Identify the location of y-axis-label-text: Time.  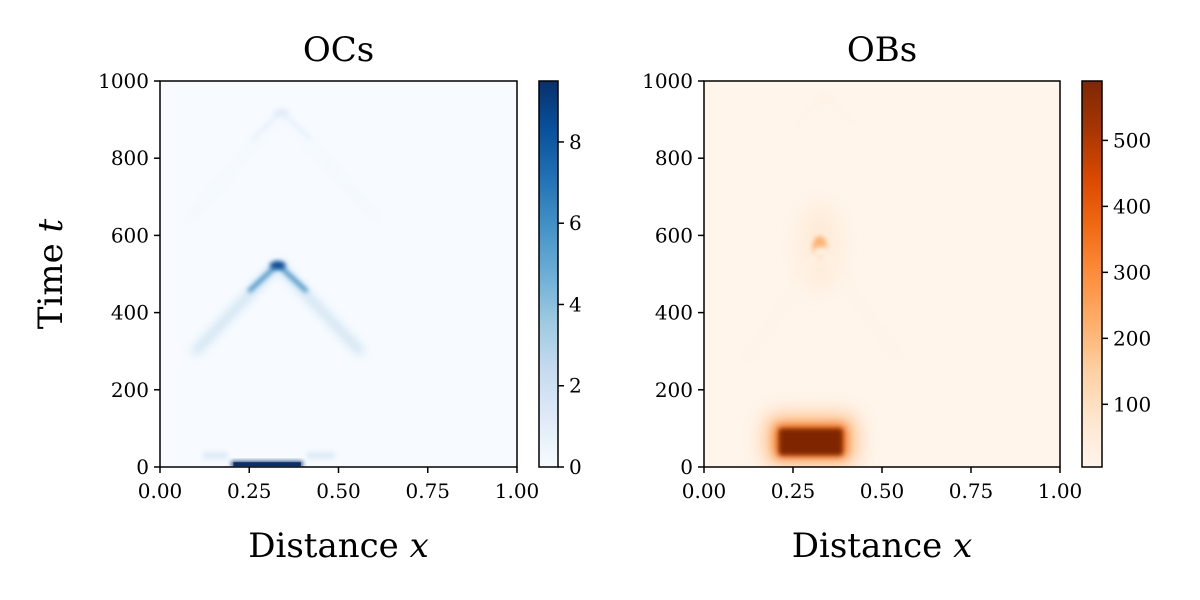
(51, 280).